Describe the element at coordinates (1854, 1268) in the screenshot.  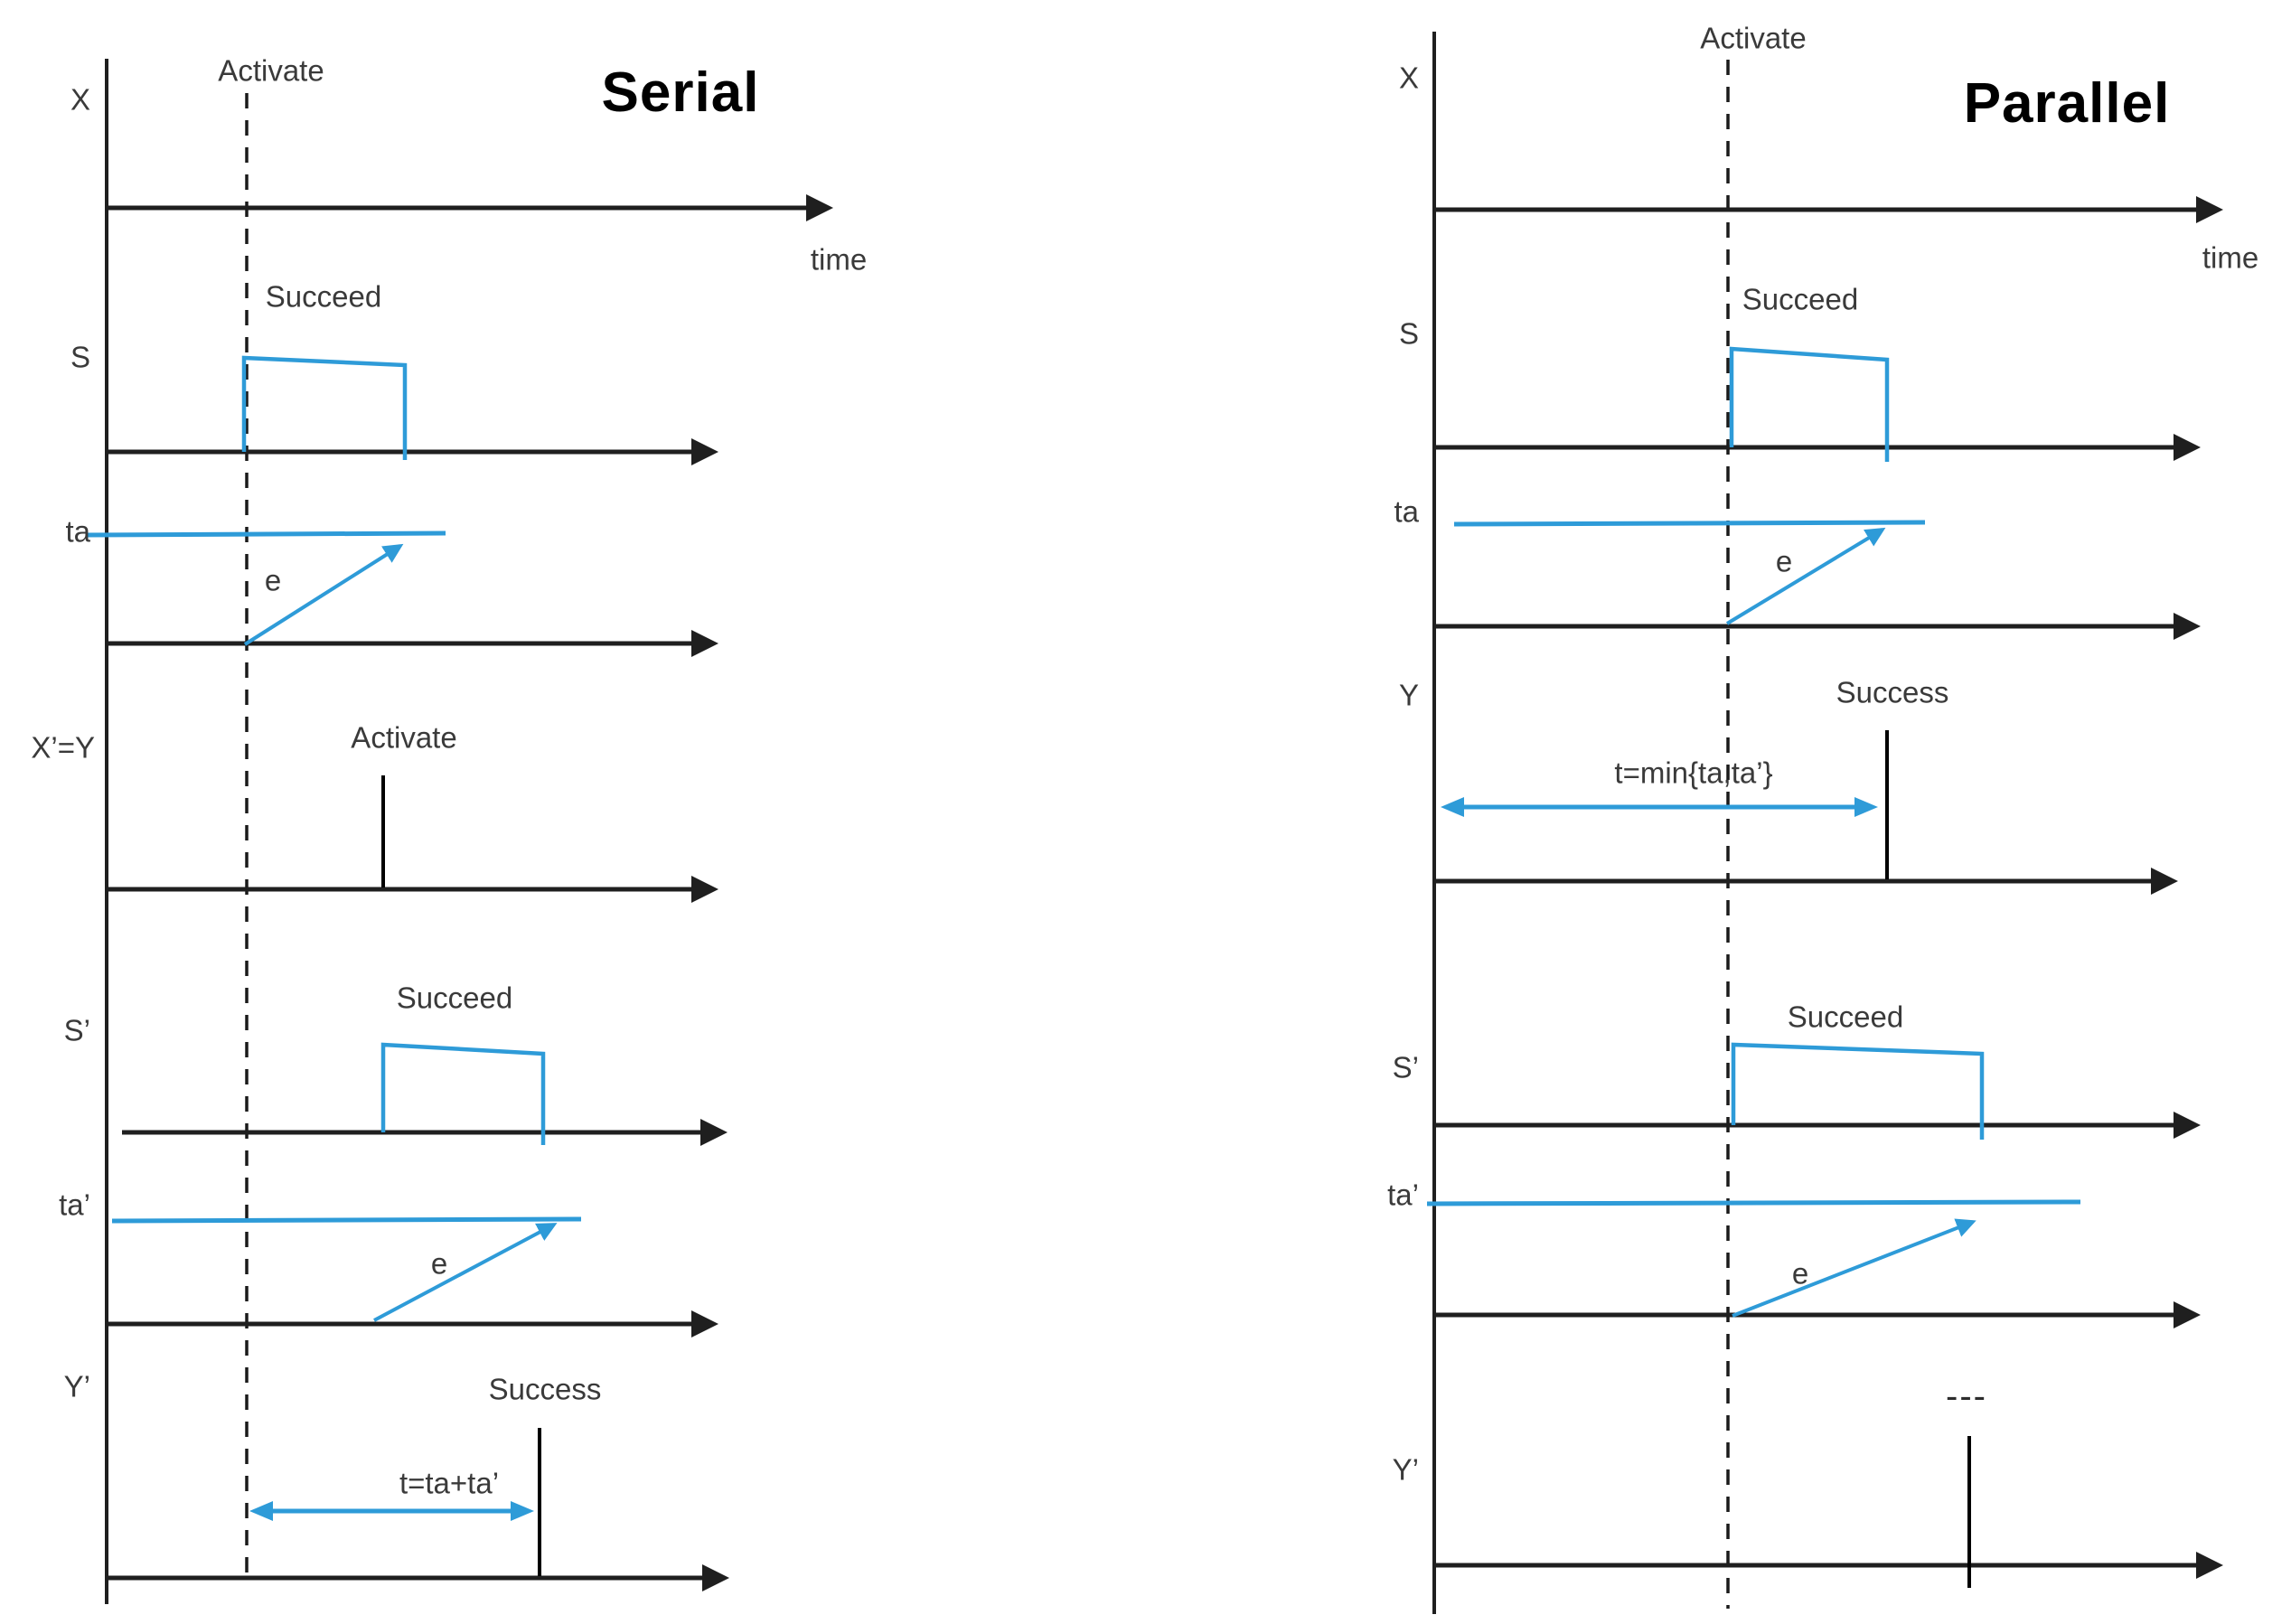
I see `parallel-ta2-elapse-arrow` at that location.